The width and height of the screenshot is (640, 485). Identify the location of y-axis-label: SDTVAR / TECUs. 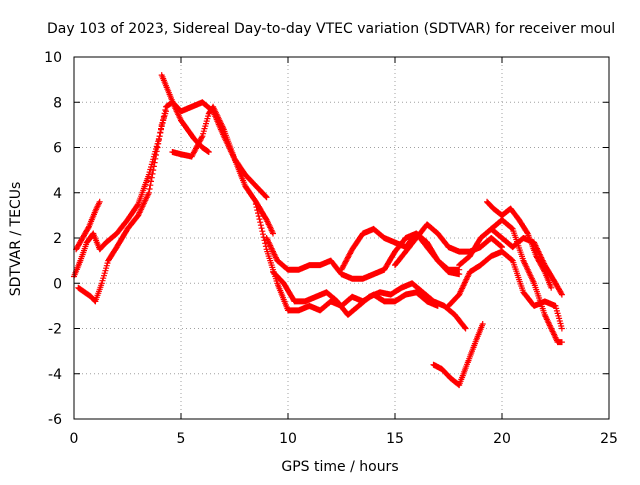
(16, 239).